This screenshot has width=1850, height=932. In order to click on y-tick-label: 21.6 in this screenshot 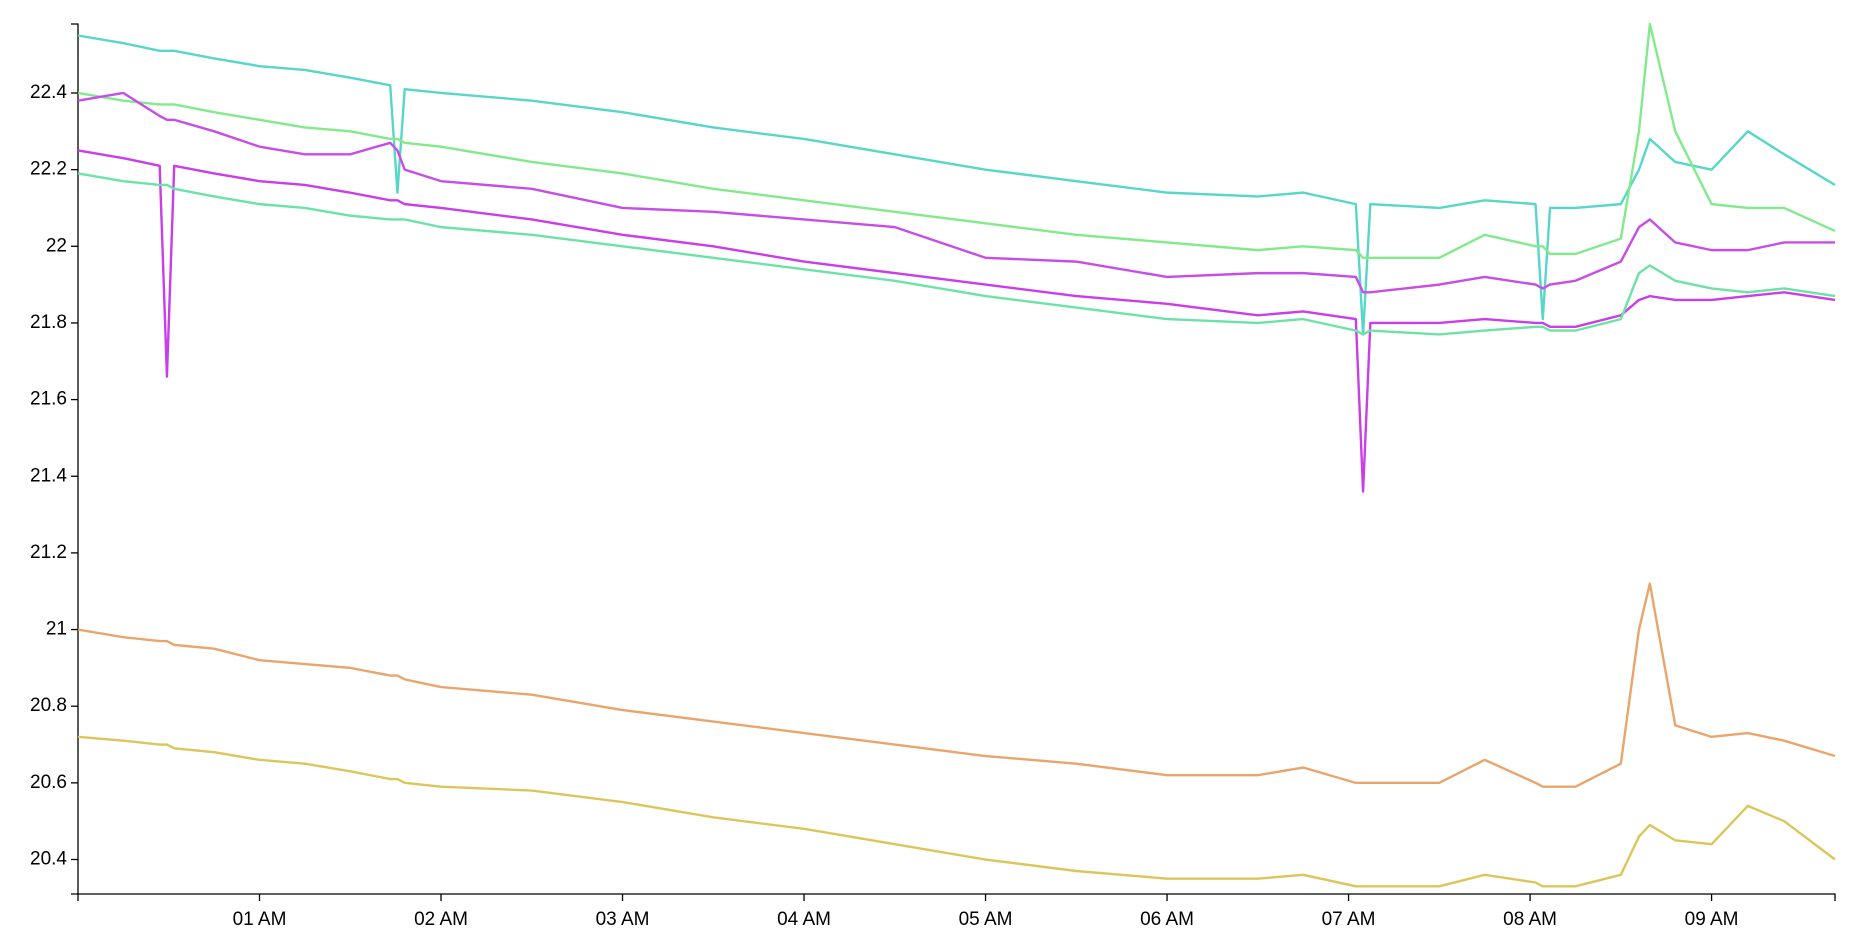, I will do `click(48, 399)`.